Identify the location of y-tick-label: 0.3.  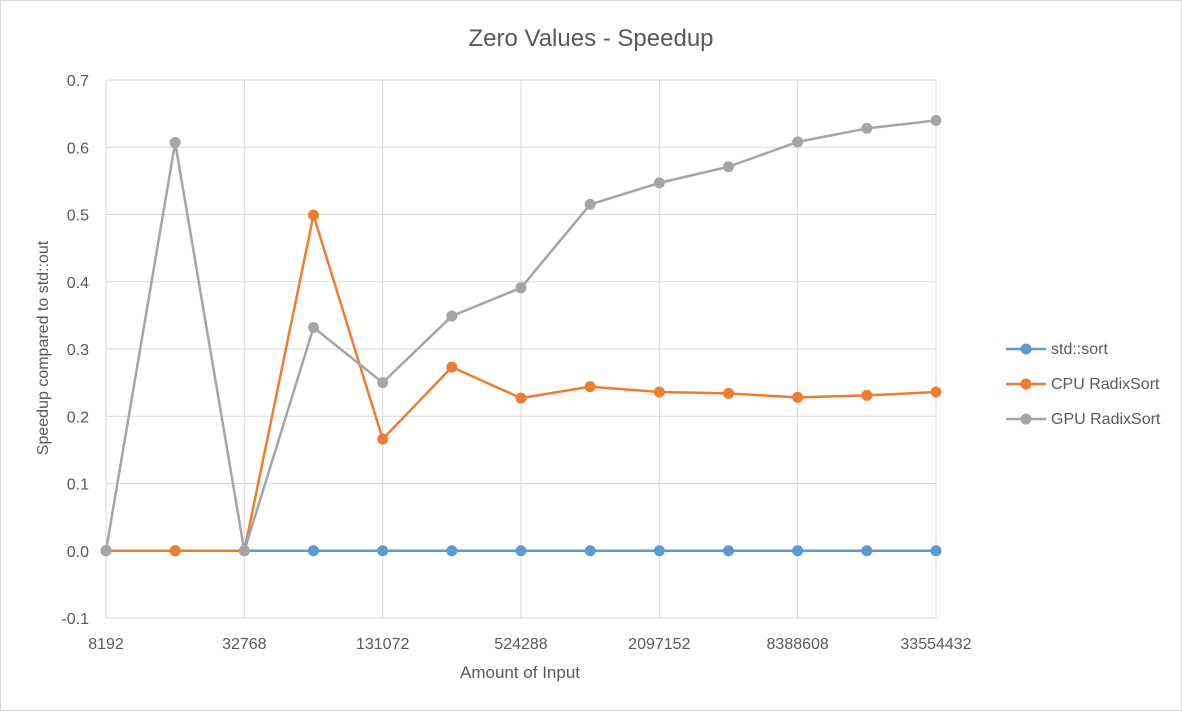
(78, 350).